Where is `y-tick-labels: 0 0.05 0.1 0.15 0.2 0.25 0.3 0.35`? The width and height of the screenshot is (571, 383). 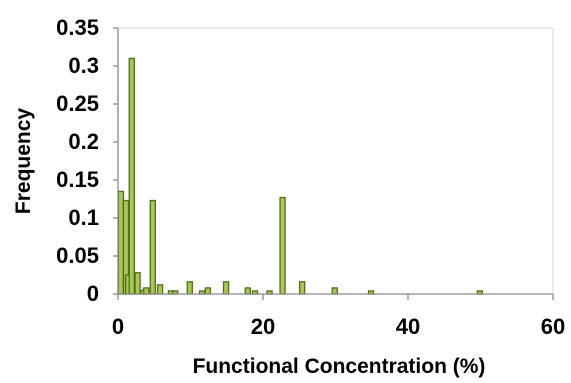 y-tick-labels: 0 0.05 0.1 0.15 0.2 0.25 0.3 0.35 is located at coordinates (77, 160).